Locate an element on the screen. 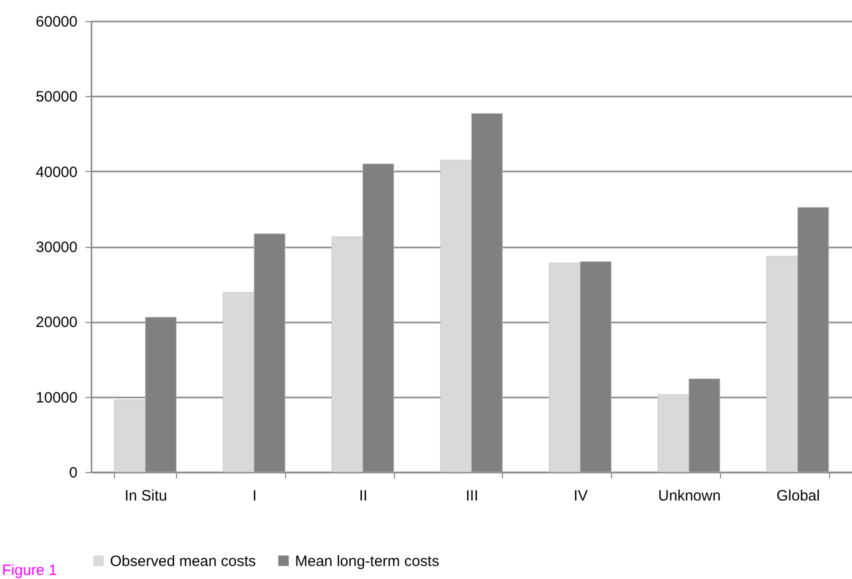  x-tick-label: III is located at coordinates (472, 496).